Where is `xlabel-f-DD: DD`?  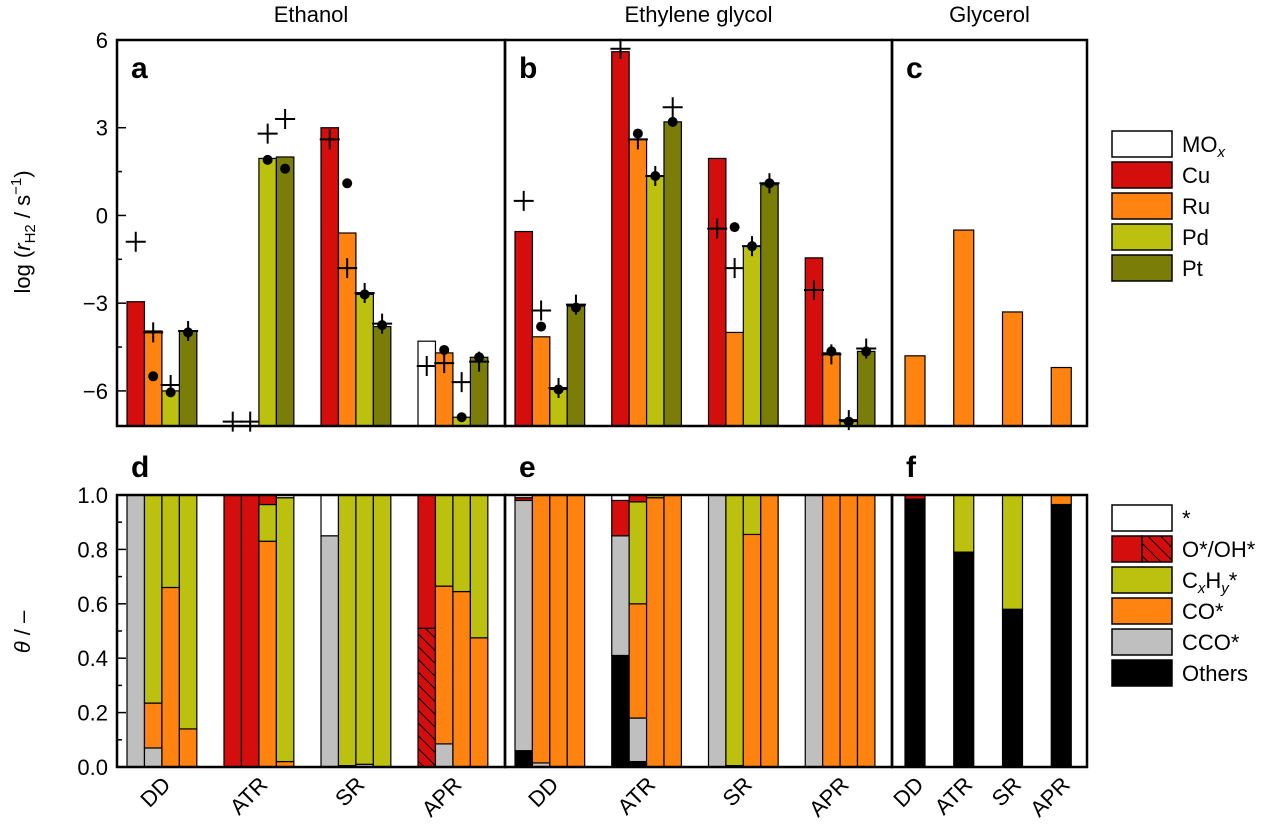
xlabel-f-DD: DD is located at coordinates (908, 792).